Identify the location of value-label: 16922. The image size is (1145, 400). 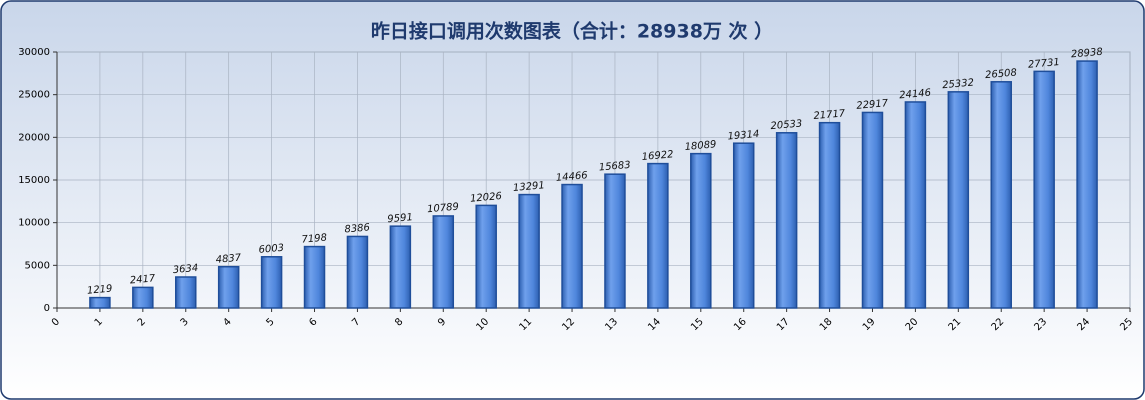
(657, 156).